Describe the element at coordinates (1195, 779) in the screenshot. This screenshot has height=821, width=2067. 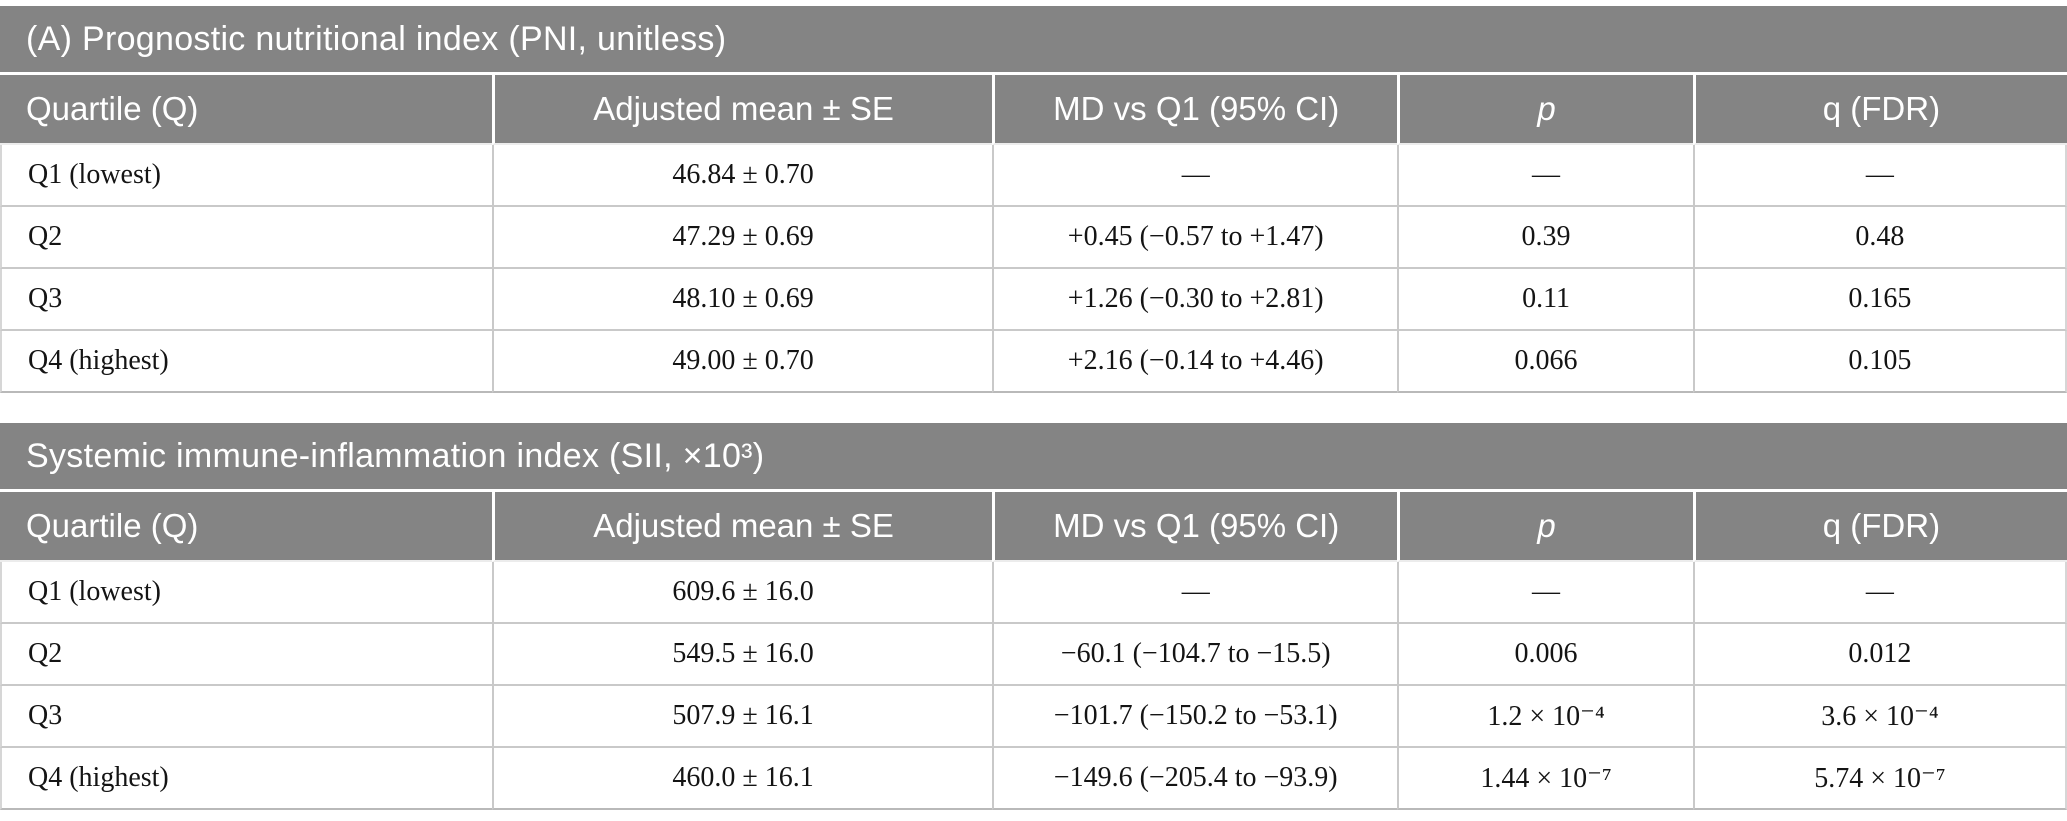
I see `table-cell: −149.6 (−205.4 to −93.9)` at that location.